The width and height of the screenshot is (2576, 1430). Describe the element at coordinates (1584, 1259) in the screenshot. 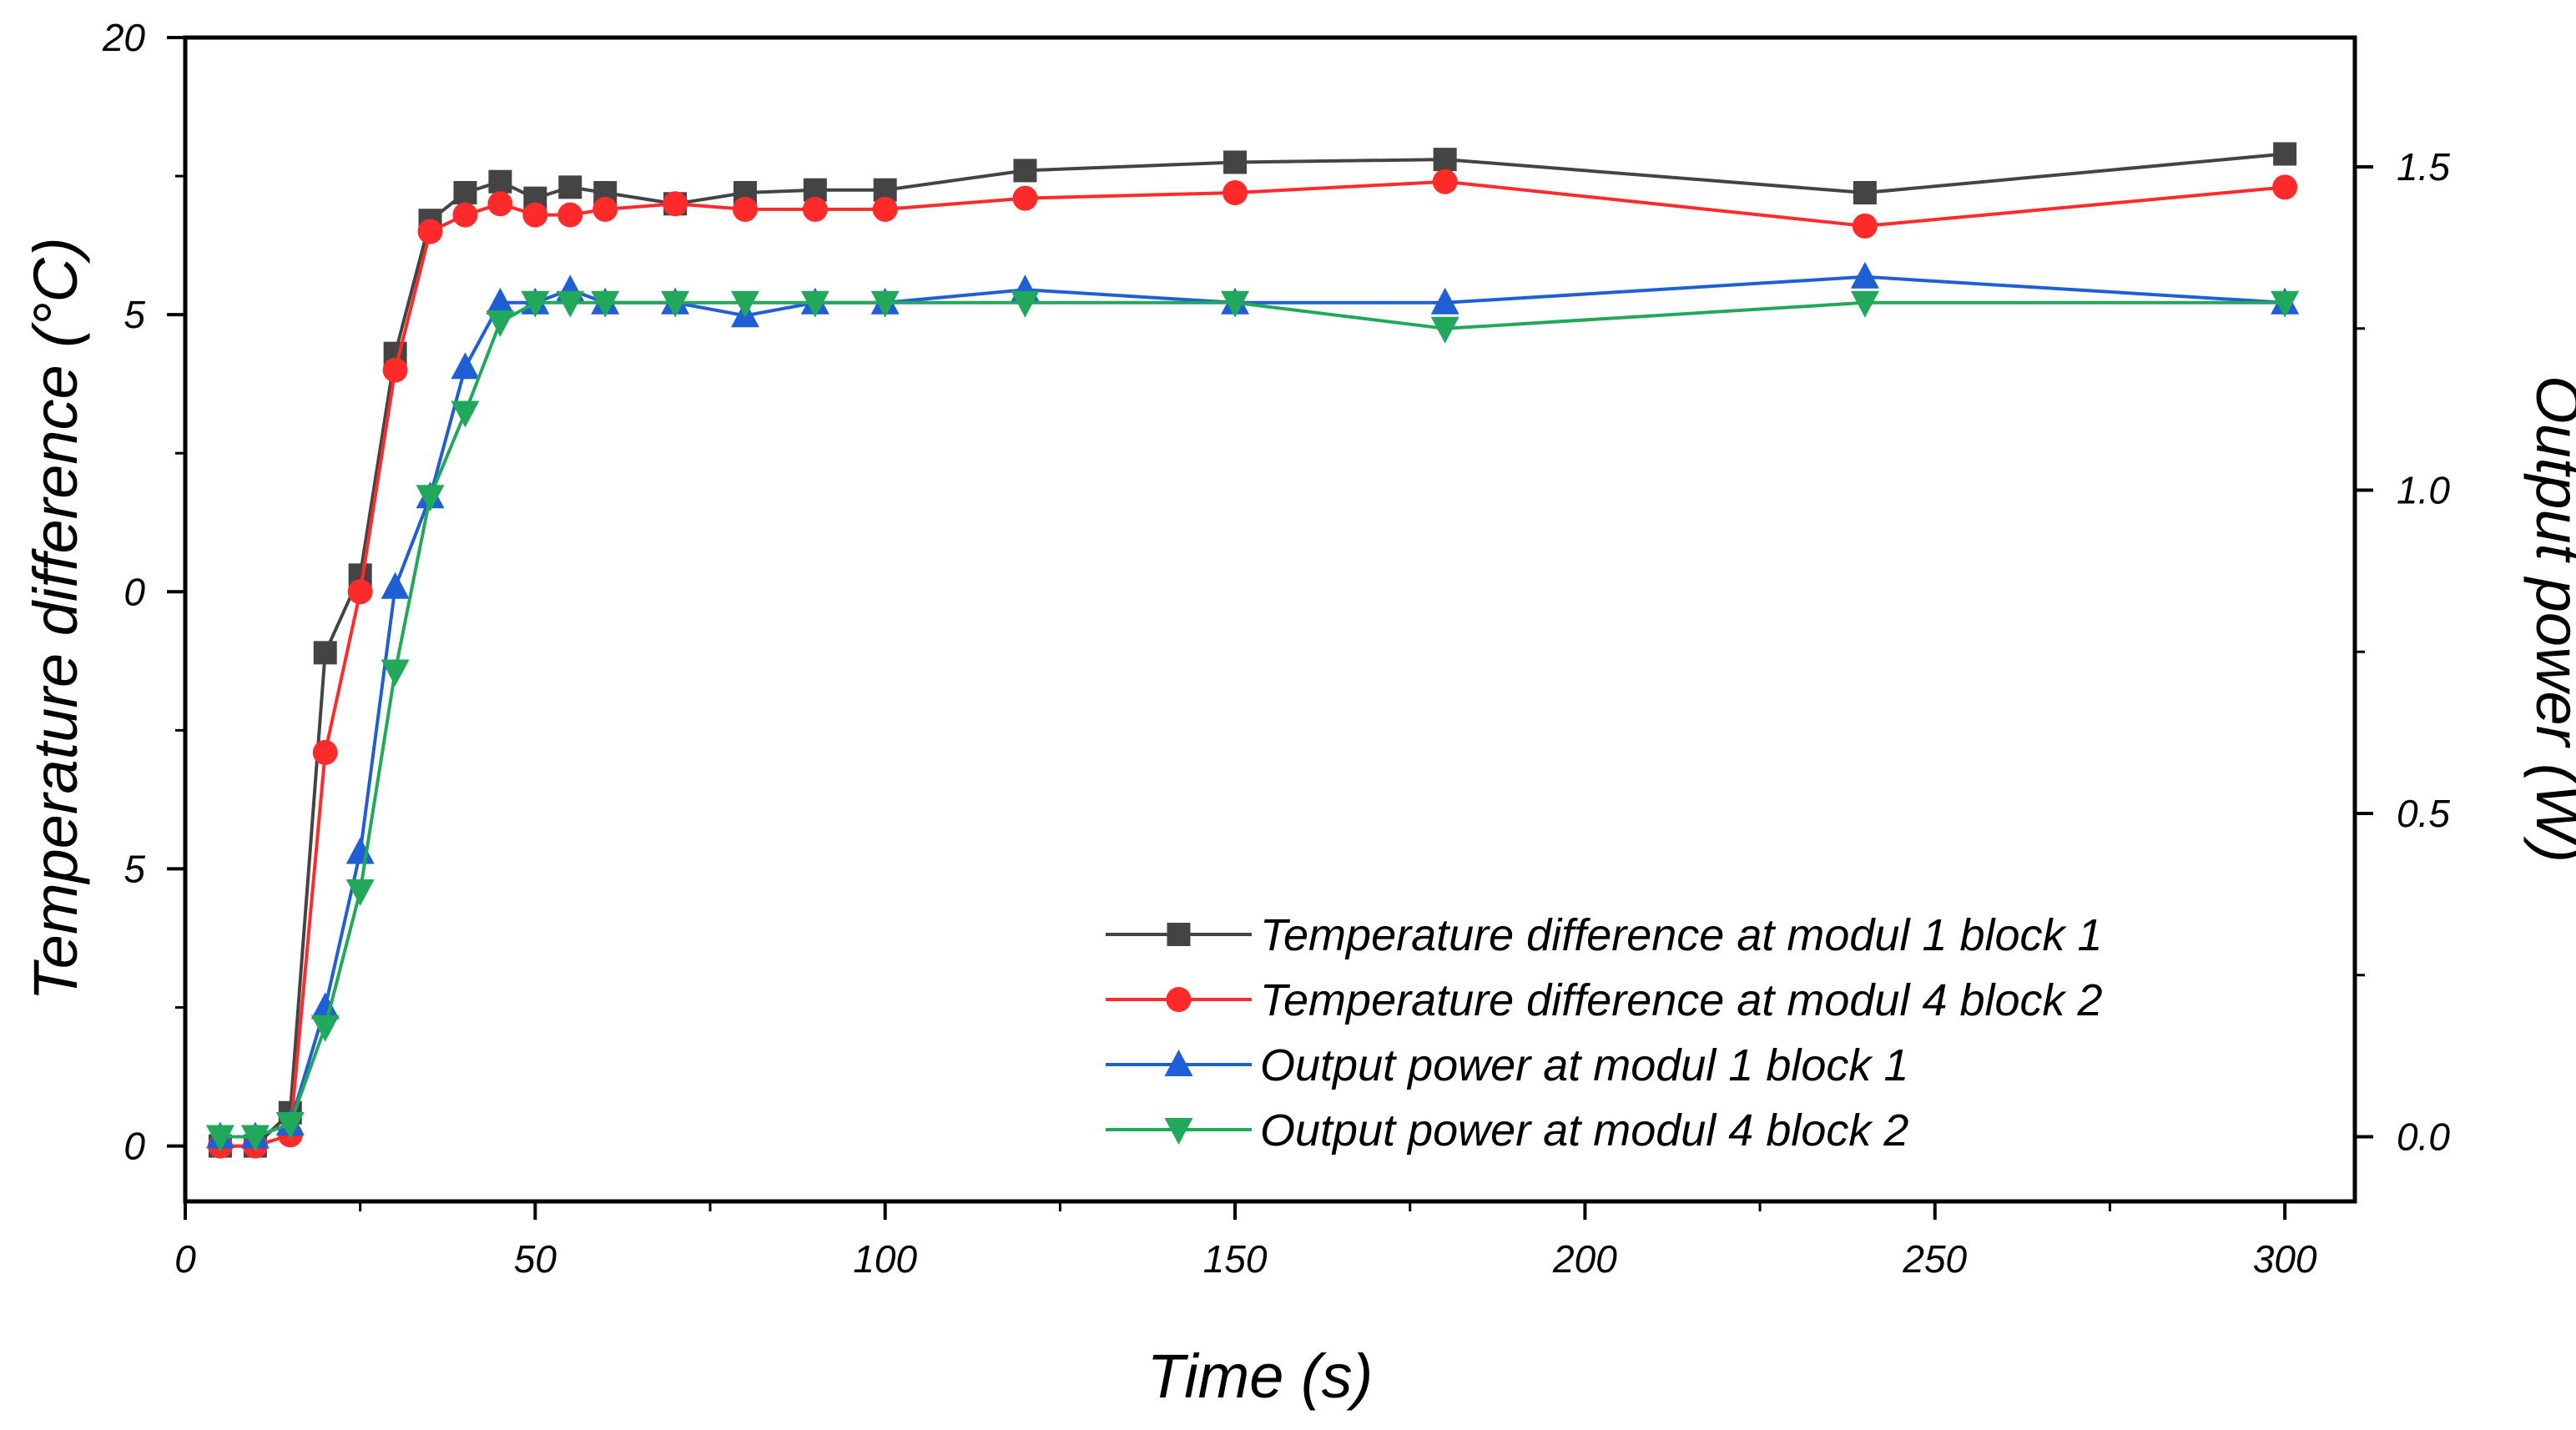

I see `x-tick-label: 200` at that location.